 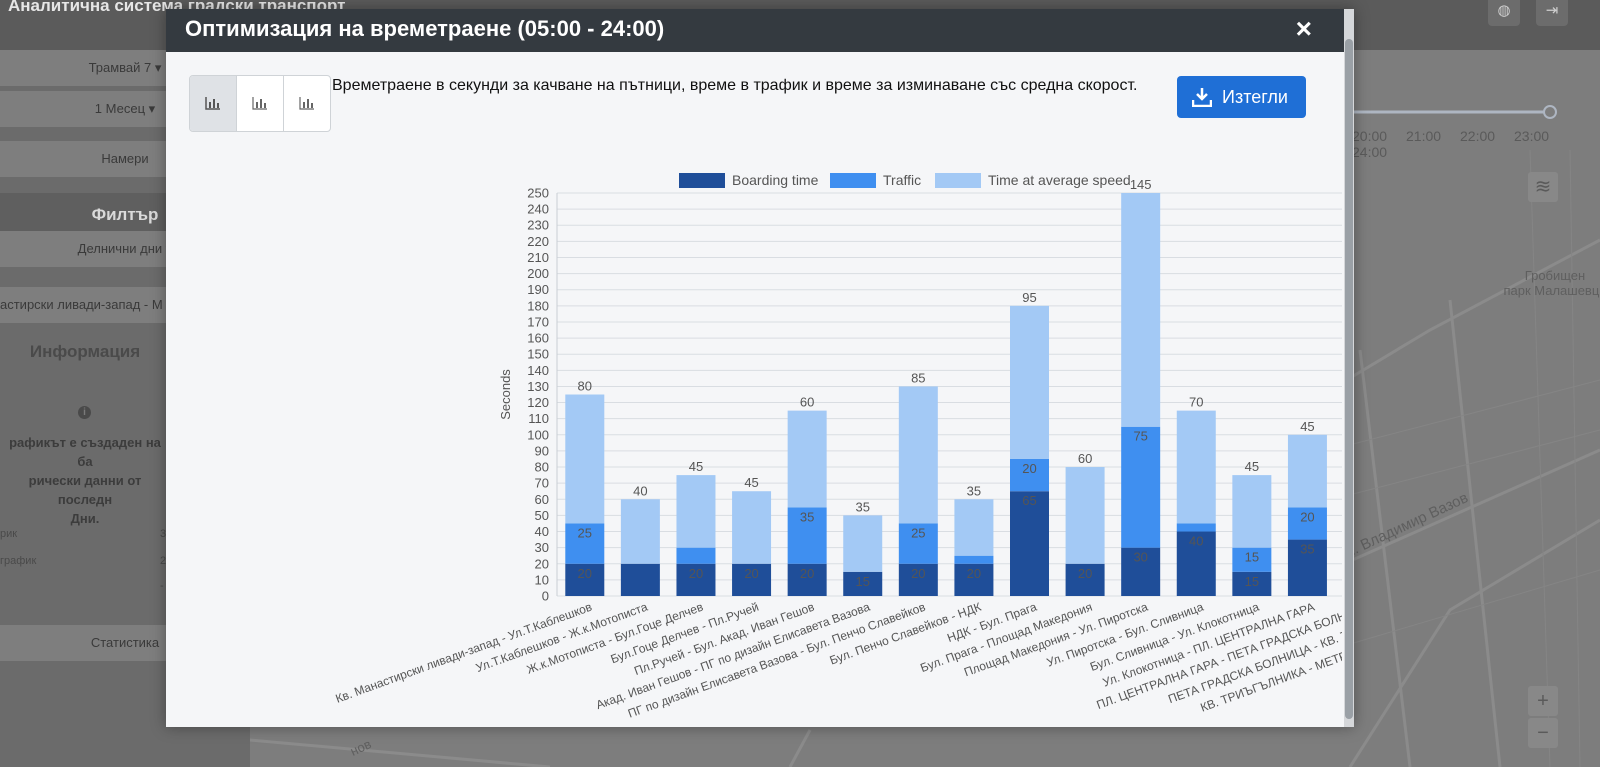 I want to click on chart-type-group, so click(x=260, y=103).